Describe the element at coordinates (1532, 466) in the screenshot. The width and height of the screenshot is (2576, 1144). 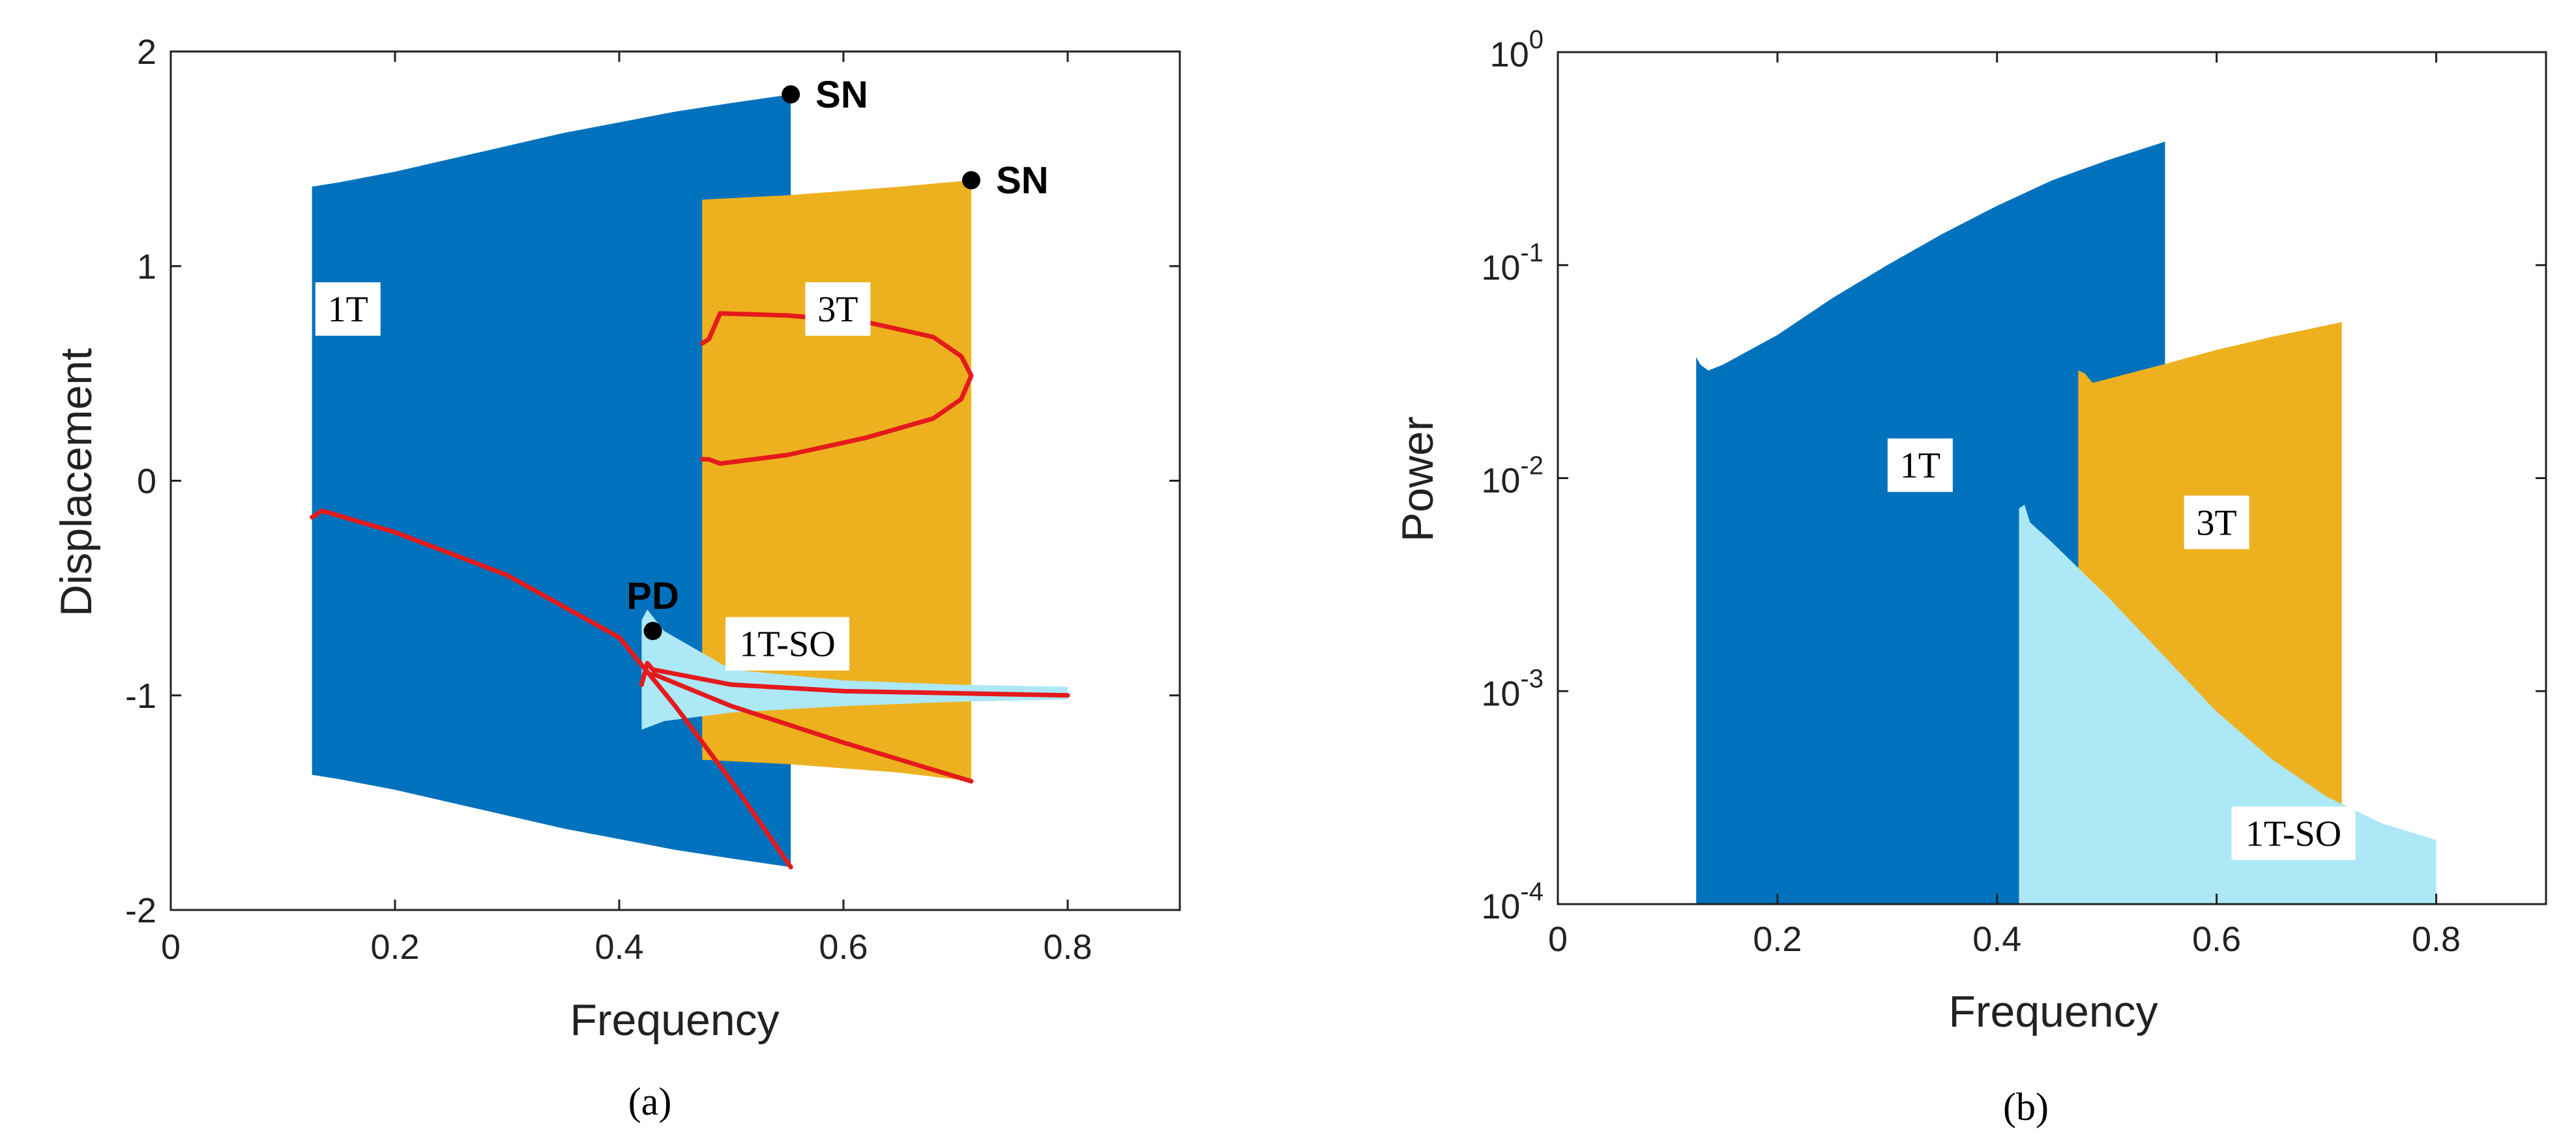
I see `y-tick-exponent: -2` at that location.